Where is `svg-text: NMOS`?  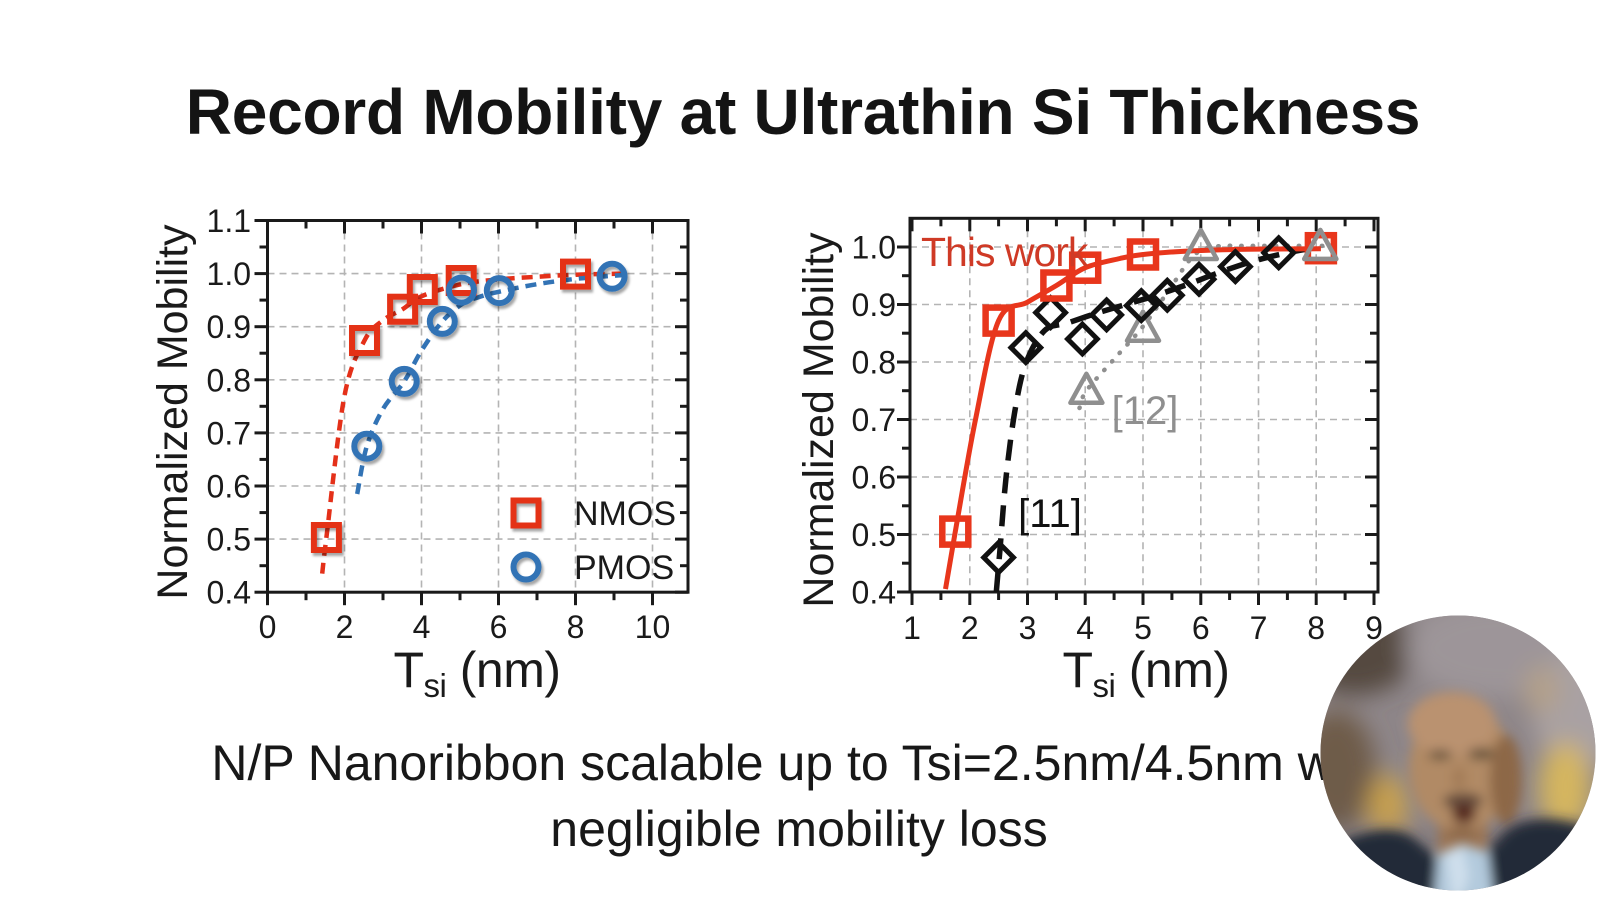
svg-text: NMOS is located at coordinates (625, 514).